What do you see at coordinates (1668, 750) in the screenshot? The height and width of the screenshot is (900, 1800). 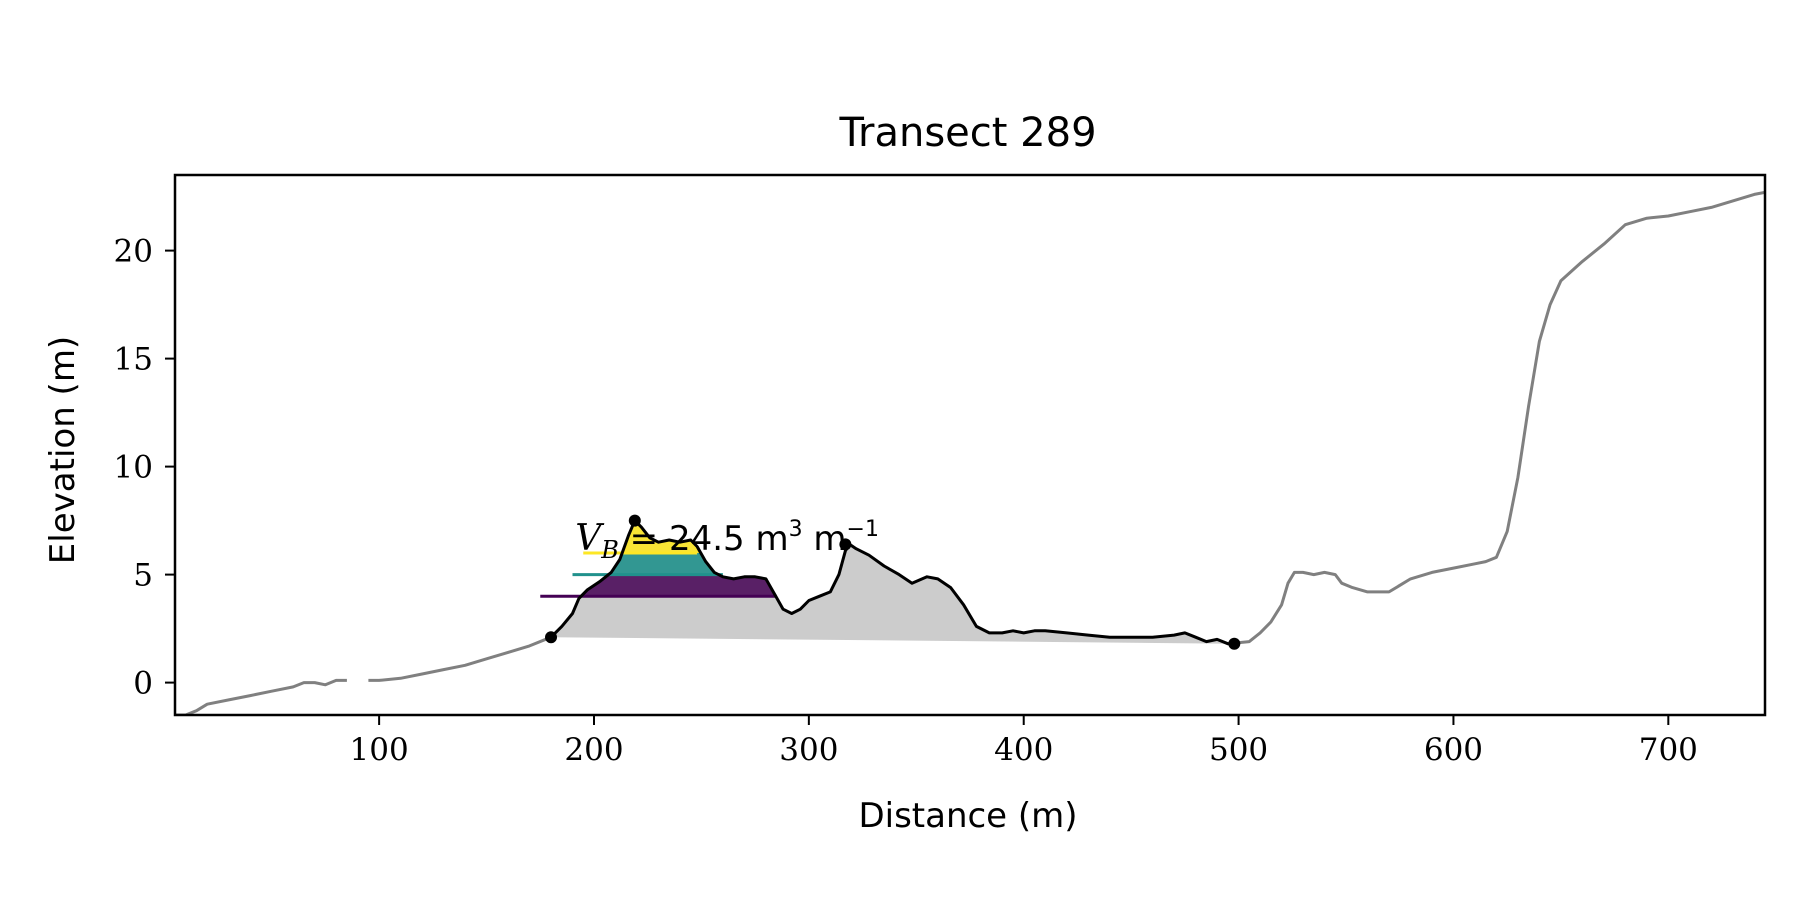 I see `x-tick-label-700: 700` at bounding box center [1668, 750].